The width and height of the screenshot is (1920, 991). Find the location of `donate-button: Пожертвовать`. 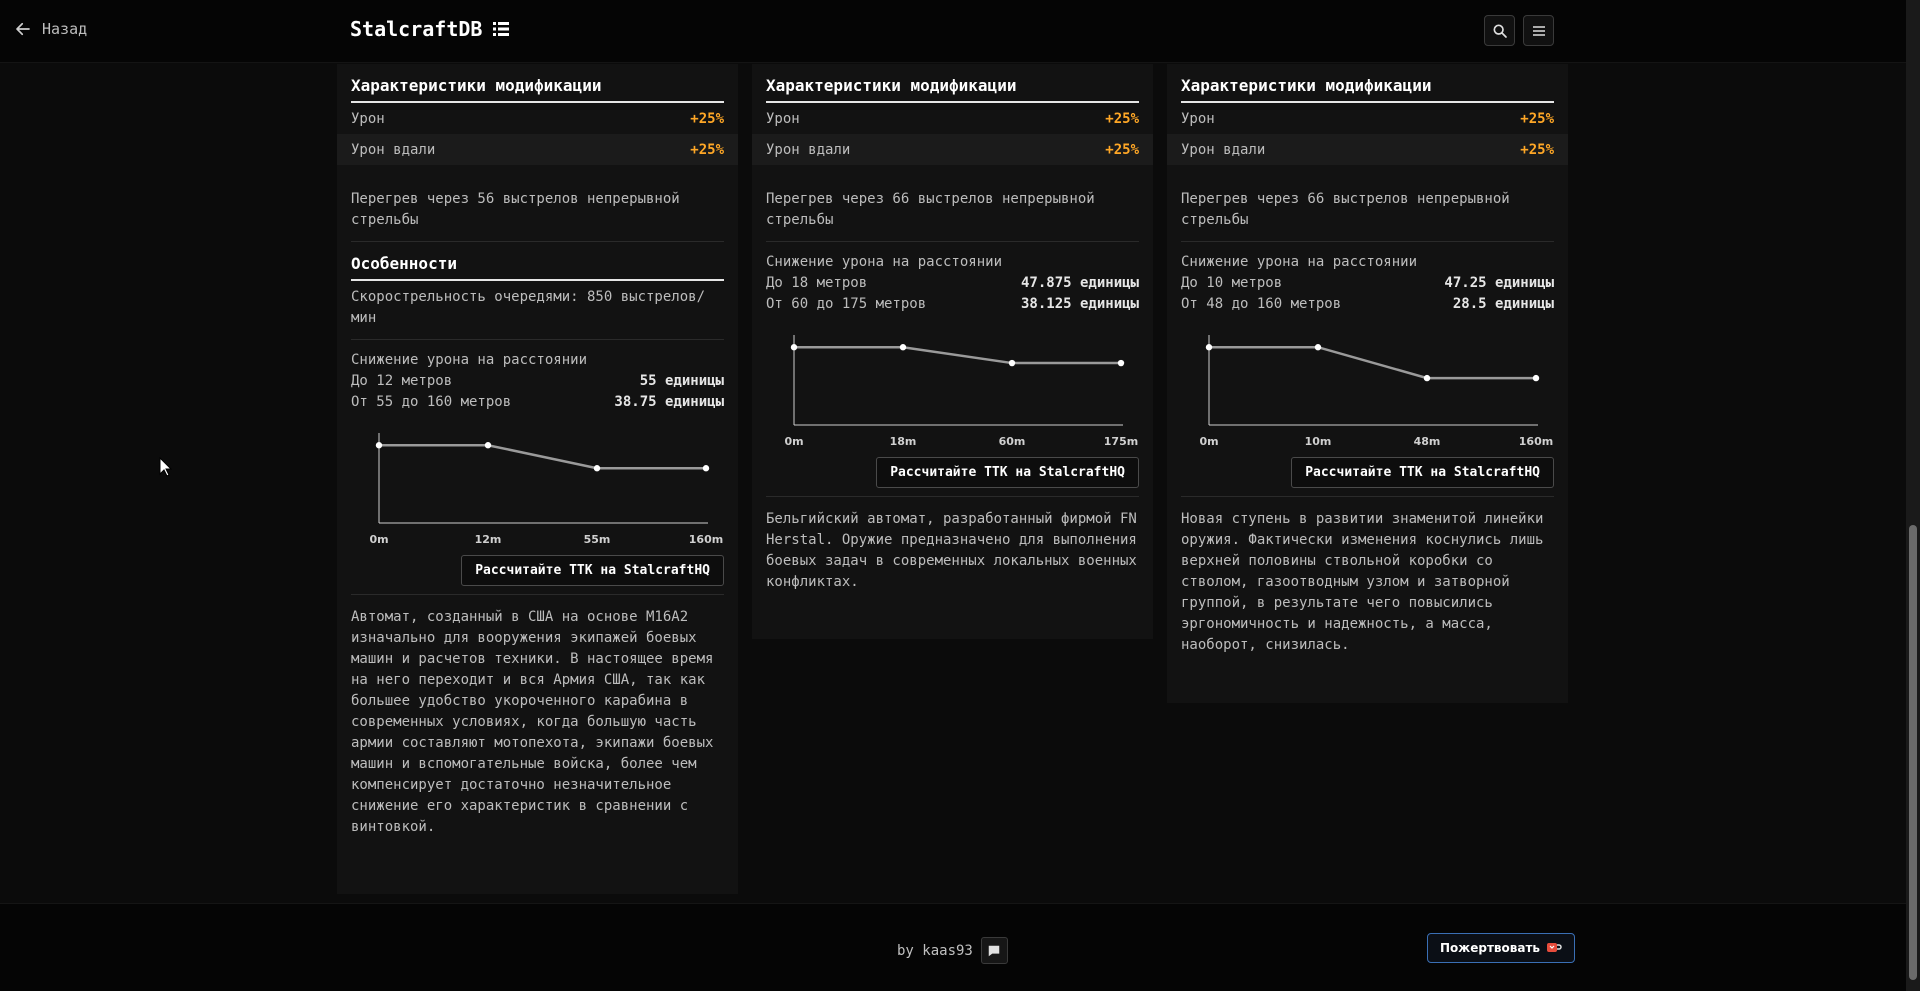

donate-button: Пожертвовать is located at coordinates (1501, 948).